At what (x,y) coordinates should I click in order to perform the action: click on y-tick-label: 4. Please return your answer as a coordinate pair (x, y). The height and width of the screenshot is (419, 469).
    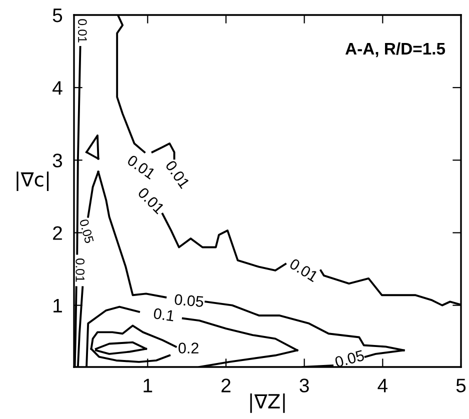
    Looking at the image, I should click on (57, 88).